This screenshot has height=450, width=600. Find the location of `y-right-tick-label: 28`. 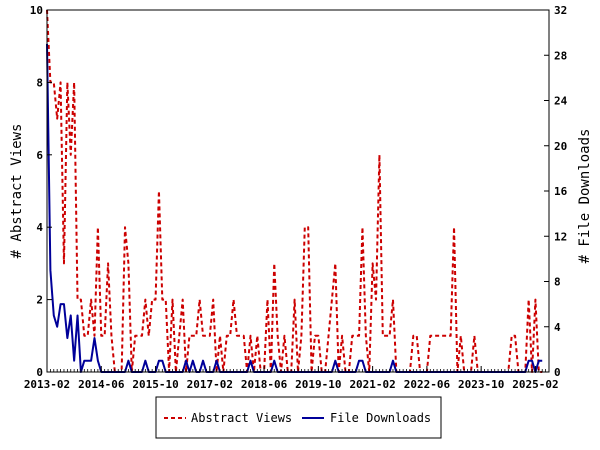

y-right-tick-label: 28 is located at coordinates (560, 55).